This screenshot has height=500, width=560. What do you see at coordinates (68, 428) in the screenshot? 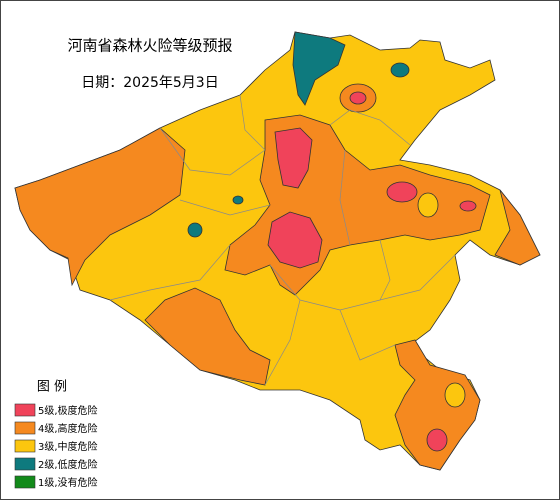
I see `legend-label: 4级,高度危险` at bounding box center [68, 428].